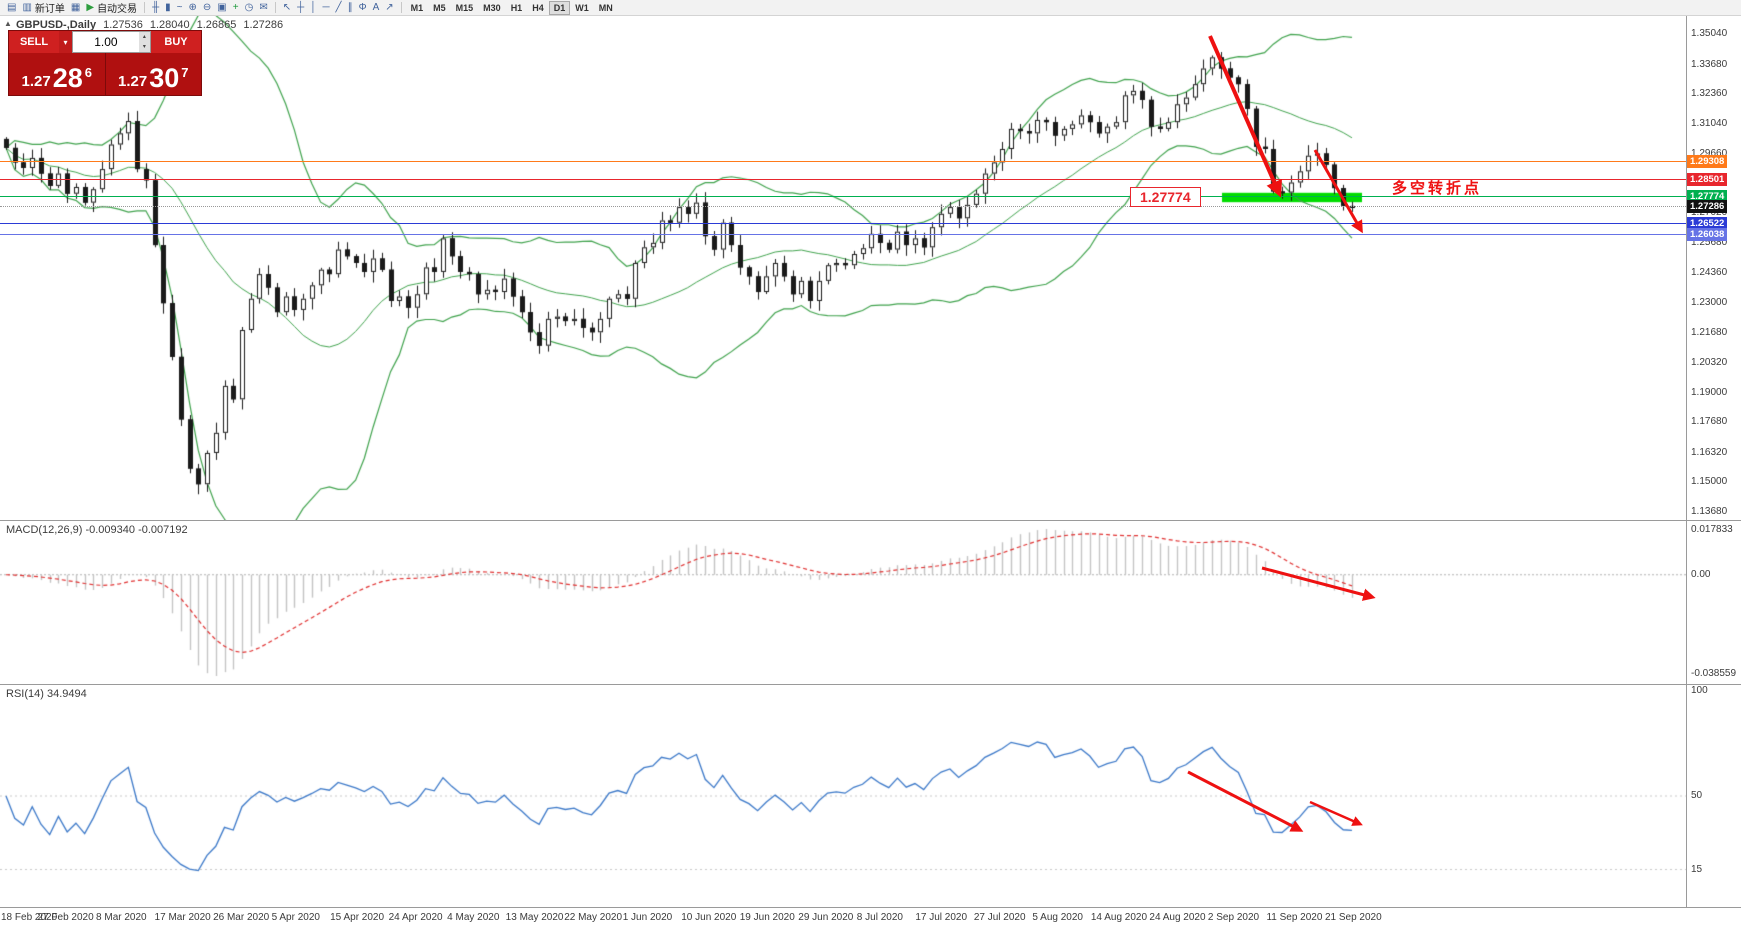 This screenshot has width=1741, height=930. Describe the element at coordinates (1701, 574) in the screenshot. I see `macd-scale-zero: 0.00` at that location.